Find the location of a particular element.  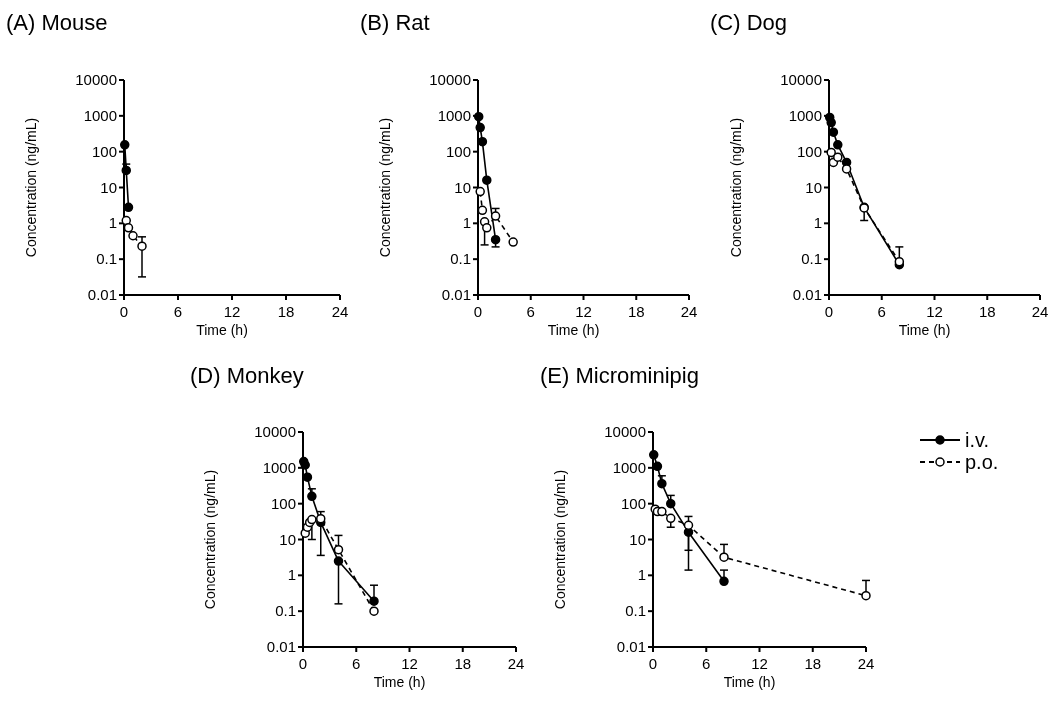

chart-title: (C) Dog is located at coordinates (749, 22).